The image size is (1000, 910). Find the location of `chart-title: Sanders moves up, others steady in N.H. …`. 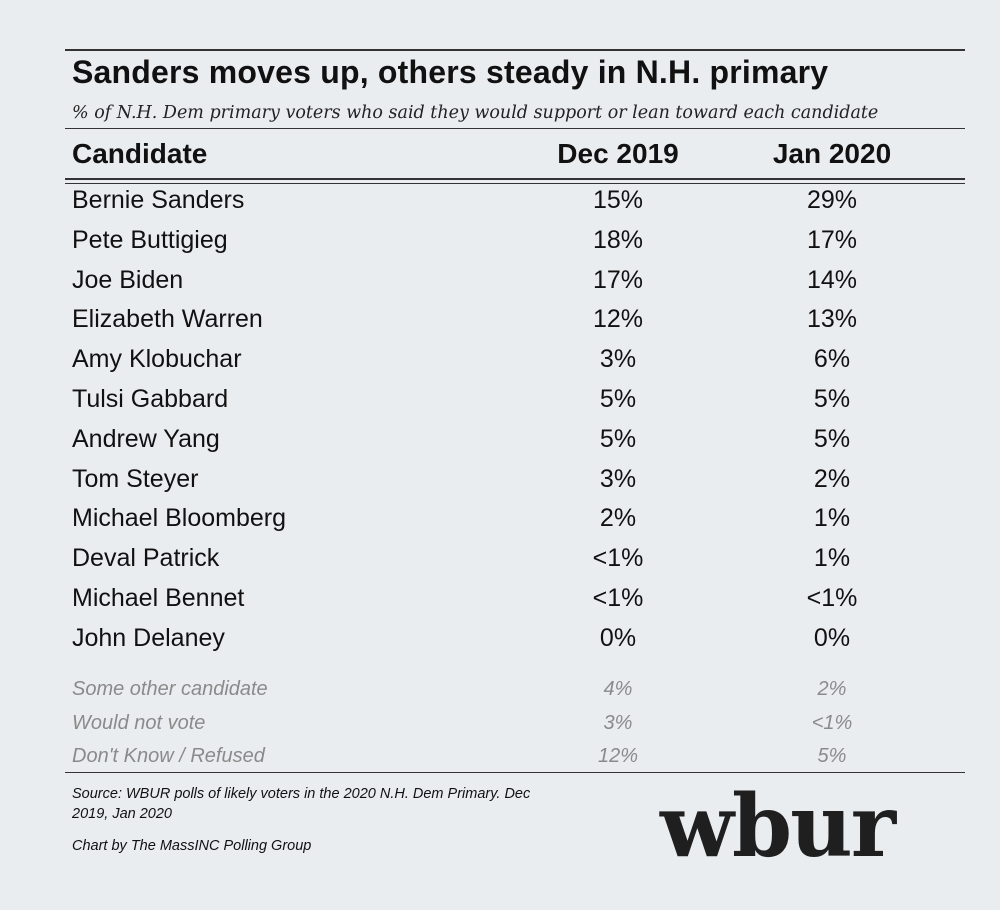

chart-title: Sanders moves up, others steady in N.H. … is located at coordinates (450, 72).